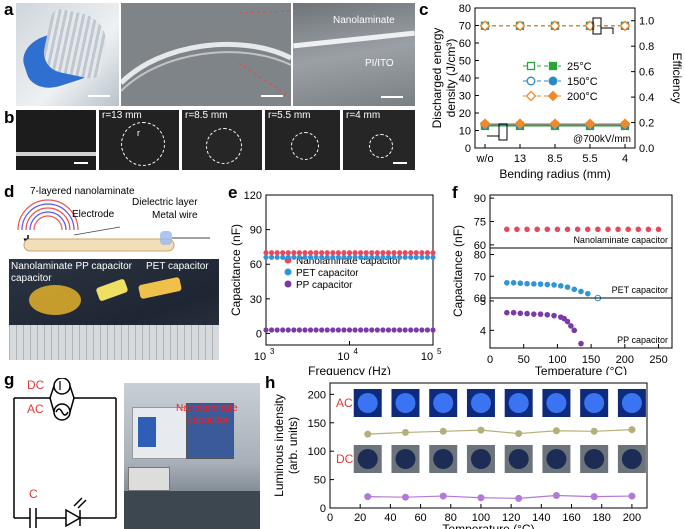 The width and height of the screenshot is (685, 529). What do you see at coordinates (646, 124) in the screenshot?
I see `y2-tick-label: 0.2` at bounding box center [646, 124].